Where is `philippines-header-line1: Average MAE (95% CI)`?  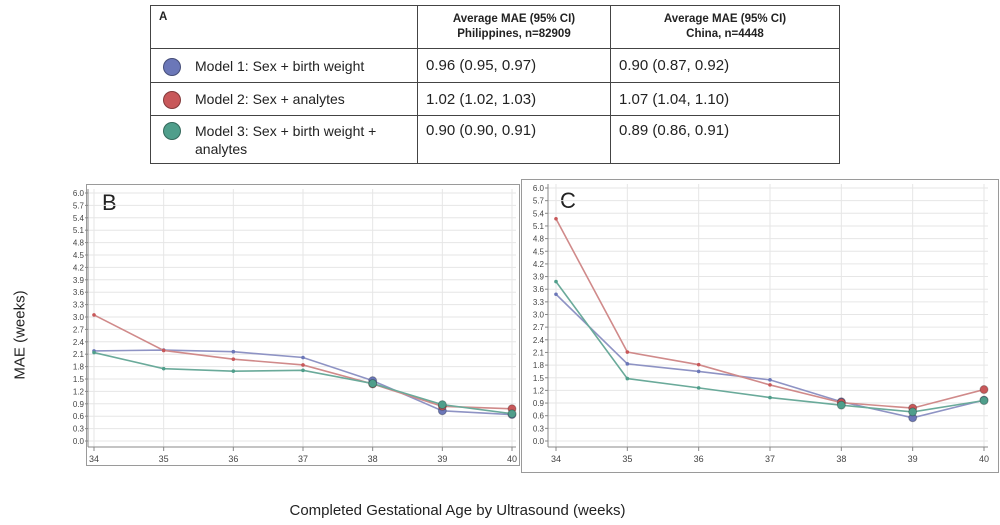 philippines-header-line1: Average MAE (95% CI) is located at coordinates (514, 19).